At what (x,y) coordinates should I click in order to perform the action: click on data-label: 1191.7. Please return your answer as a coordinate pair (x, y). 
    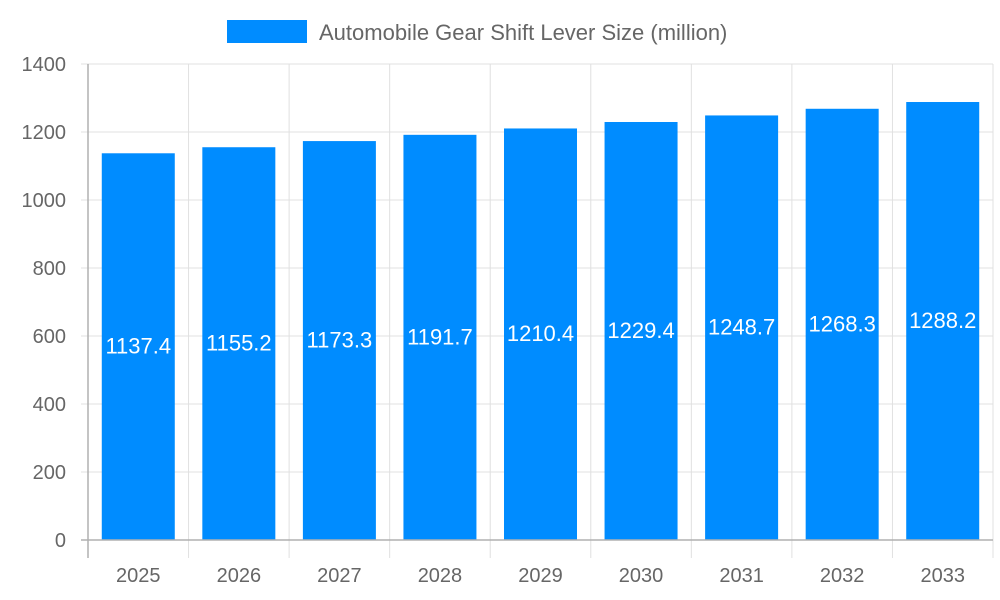
    Looking at the image, I should click on (440, 336).